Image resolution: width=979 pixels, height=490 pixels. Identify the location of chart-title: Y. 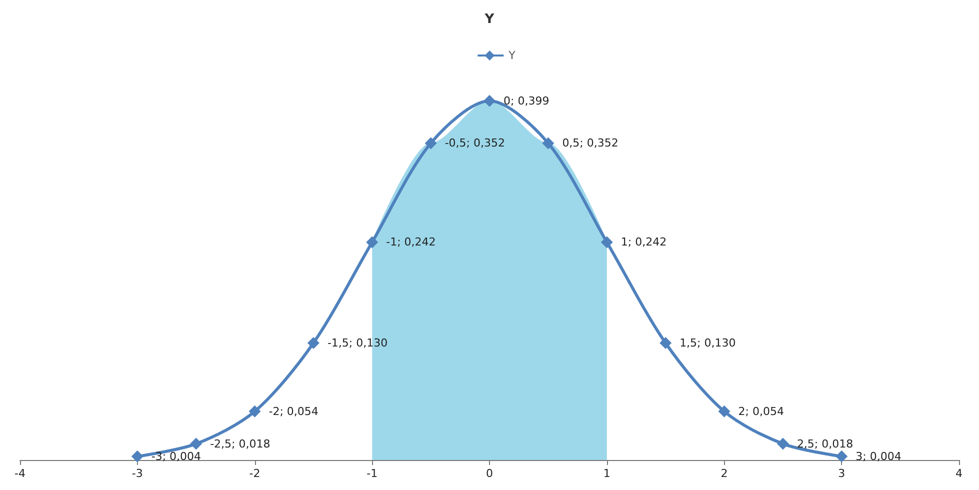
(489, 19).